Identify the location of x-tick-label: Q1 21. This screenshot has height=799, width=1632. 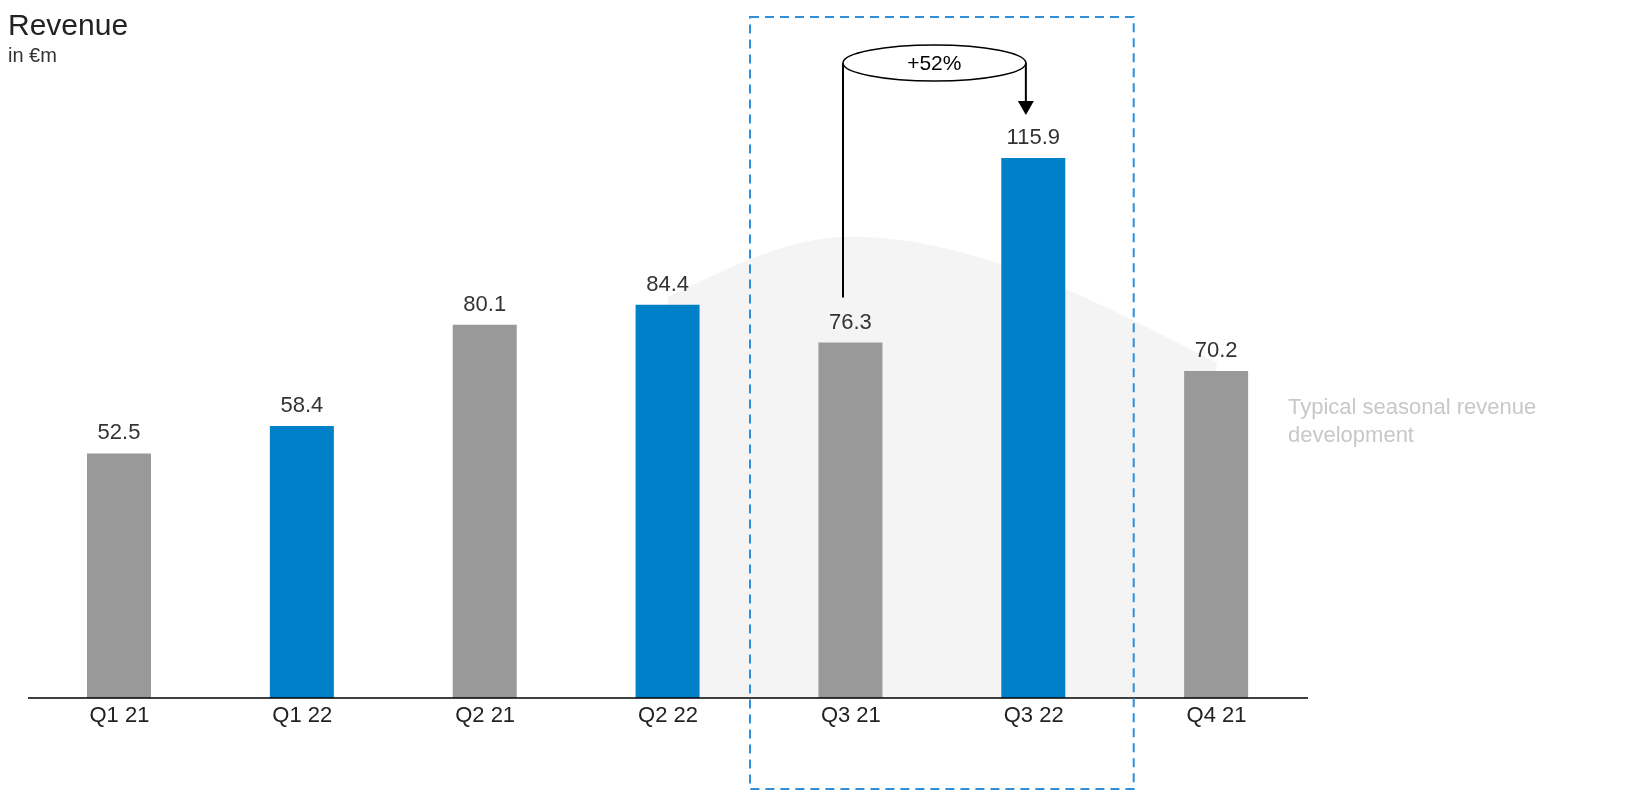
(119, 714).